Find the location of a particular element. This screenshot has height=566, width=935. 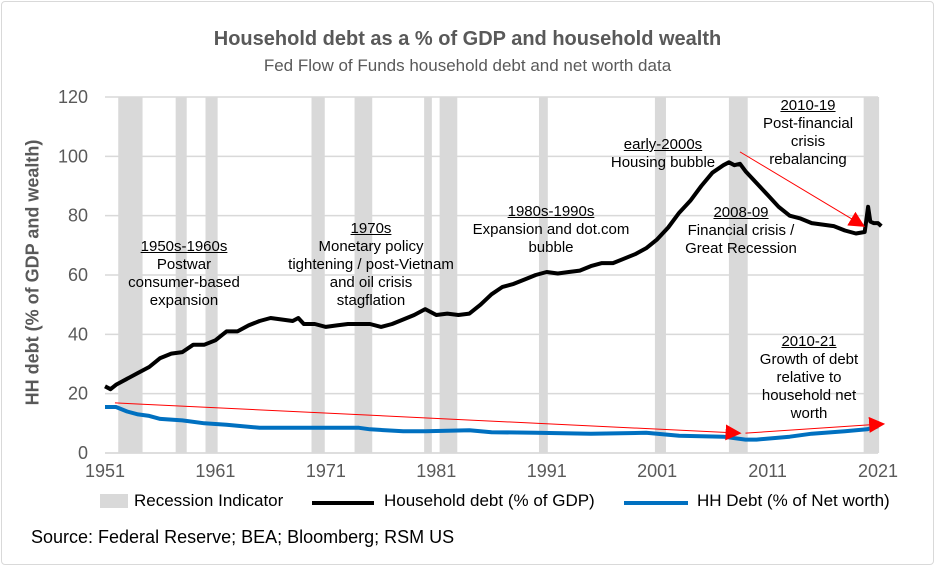

annotation-line: stagflation is located at coordinates (371, 300).